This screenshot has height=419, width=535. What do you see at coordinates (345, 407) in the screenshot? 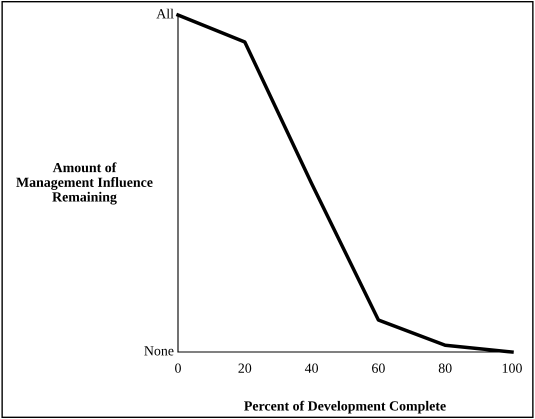
I see `x-axis-title: Percent of Development Complete` at bounding box center [345, 407].